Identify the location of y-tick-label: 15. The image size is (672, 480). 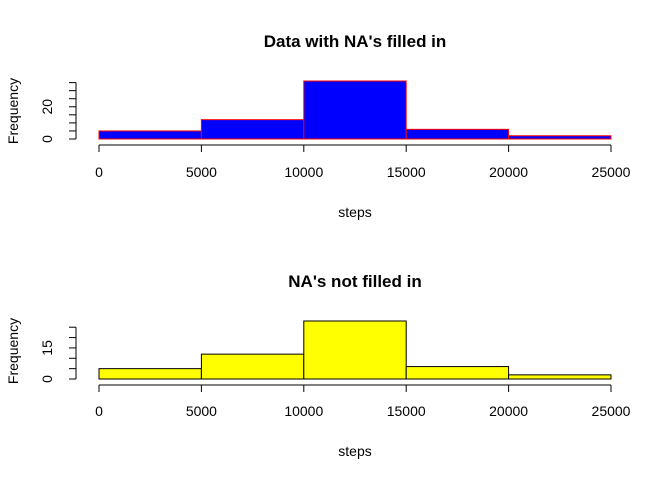
(47, 348).